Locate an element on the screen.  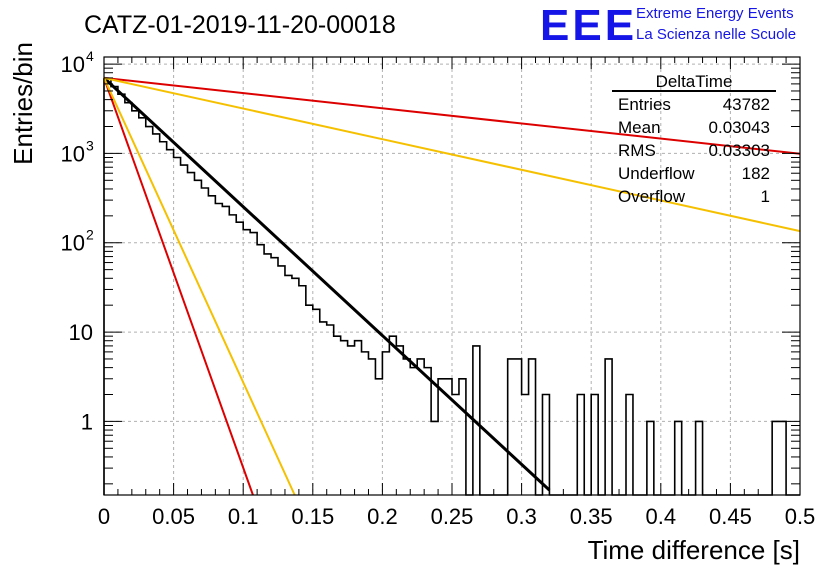
stats-value: 182 is located at coordinates (756, 173).